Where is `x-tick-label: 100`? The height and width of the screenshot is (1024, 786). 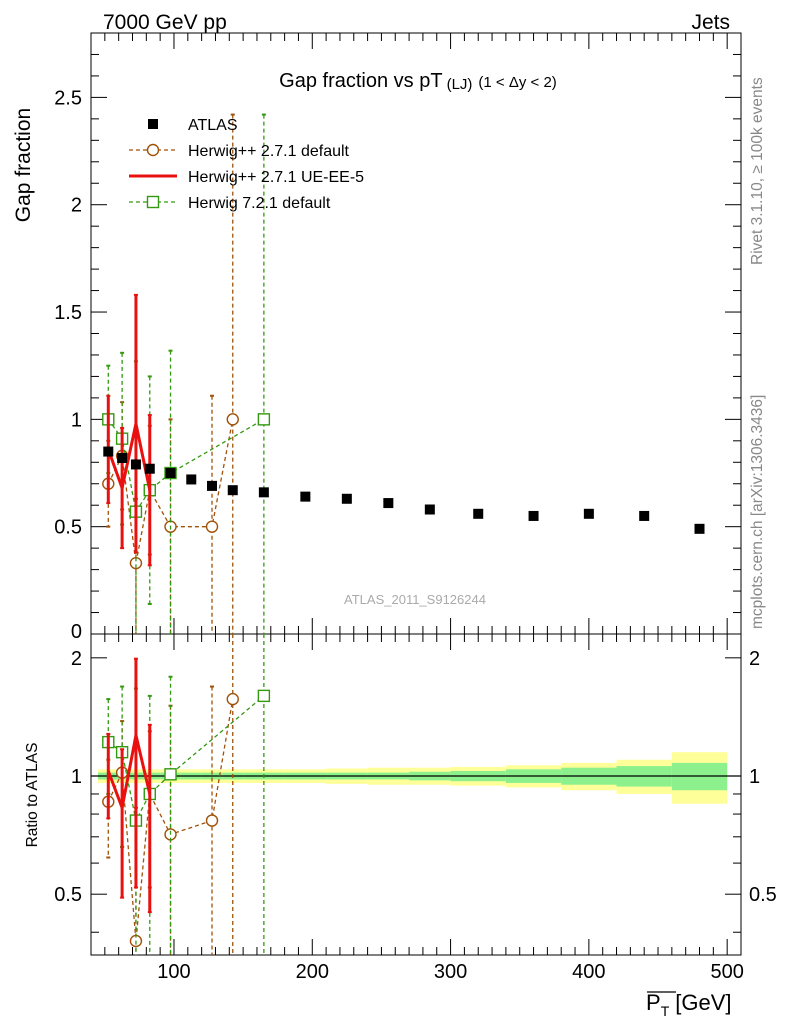 x-tick-label: 100 is located at coordinates (173, 972).